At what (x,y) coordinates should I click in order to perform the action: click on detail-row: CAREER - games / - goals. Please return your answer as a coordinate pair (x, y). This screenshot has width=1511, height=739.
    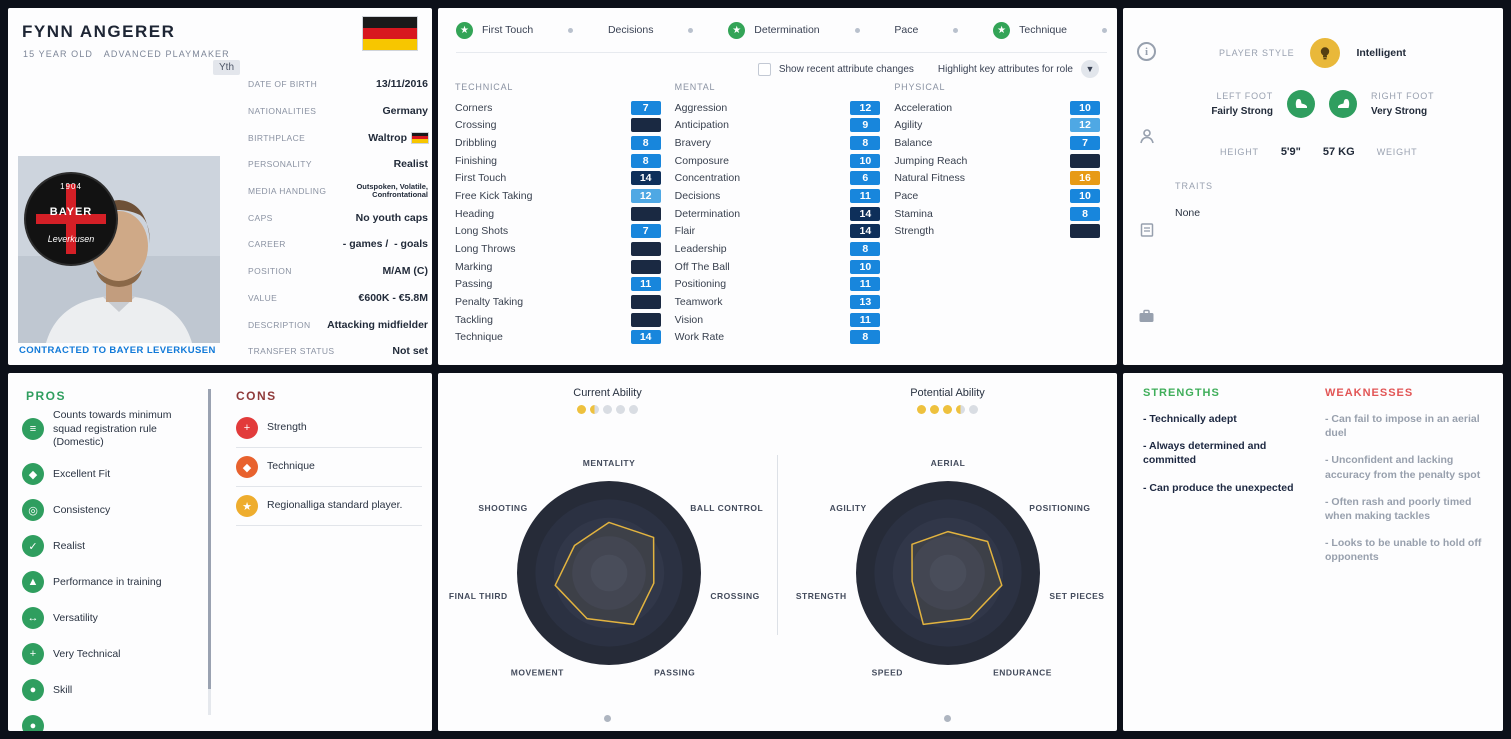
    Looking at the image, I should click on (338, 244).